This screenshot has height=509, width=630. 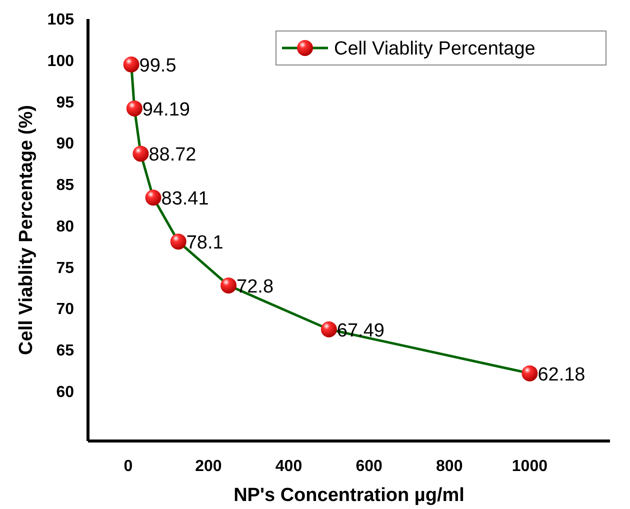 I want to click on y-tick-label: 100, so click(x=60, y=61).